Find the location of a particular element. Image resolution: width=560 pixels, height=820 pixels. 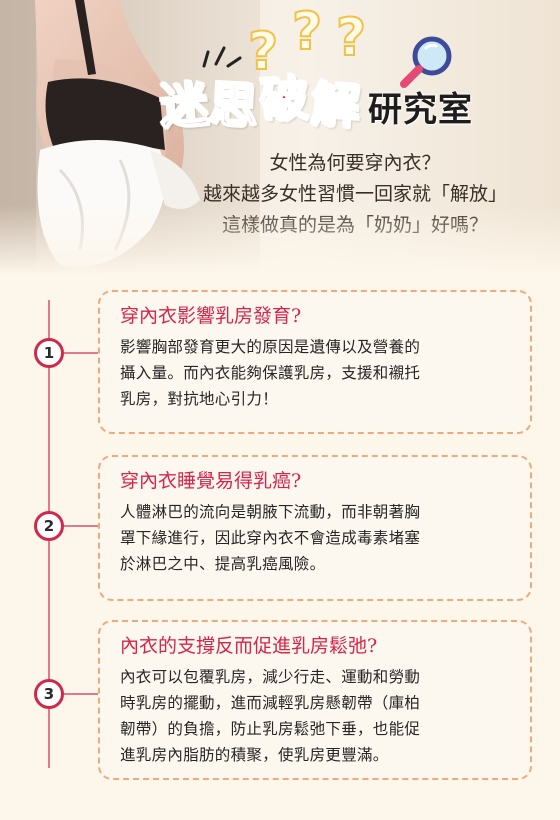

title-char: 思 is located at coordinates (234, 106).